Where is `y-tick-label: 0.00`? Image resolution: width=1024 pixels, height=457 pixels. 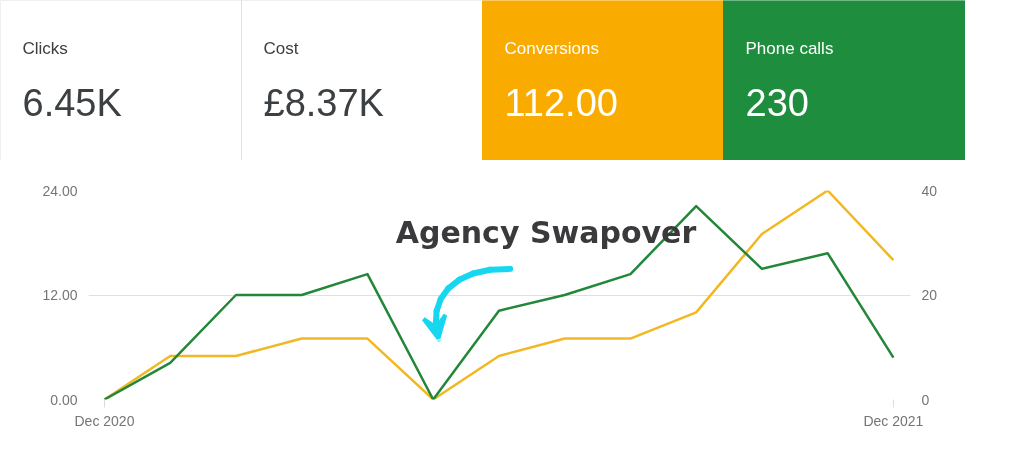
y-tick-label: 0.00 is located at coordinates (64, 399).